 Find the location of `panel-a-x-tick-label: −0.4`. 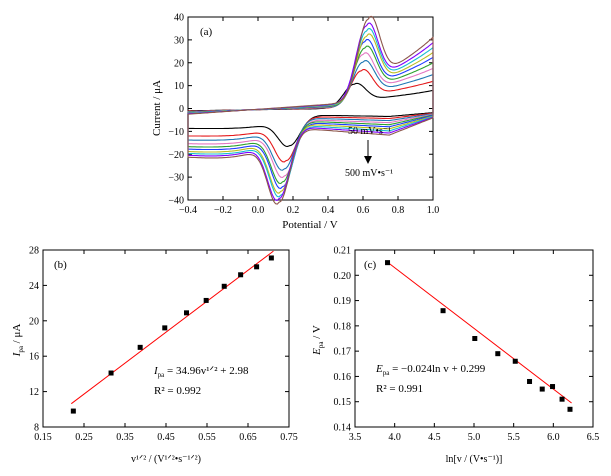

panel-a-x-tick-label: −0.4 is located at coordinates (188, 210).